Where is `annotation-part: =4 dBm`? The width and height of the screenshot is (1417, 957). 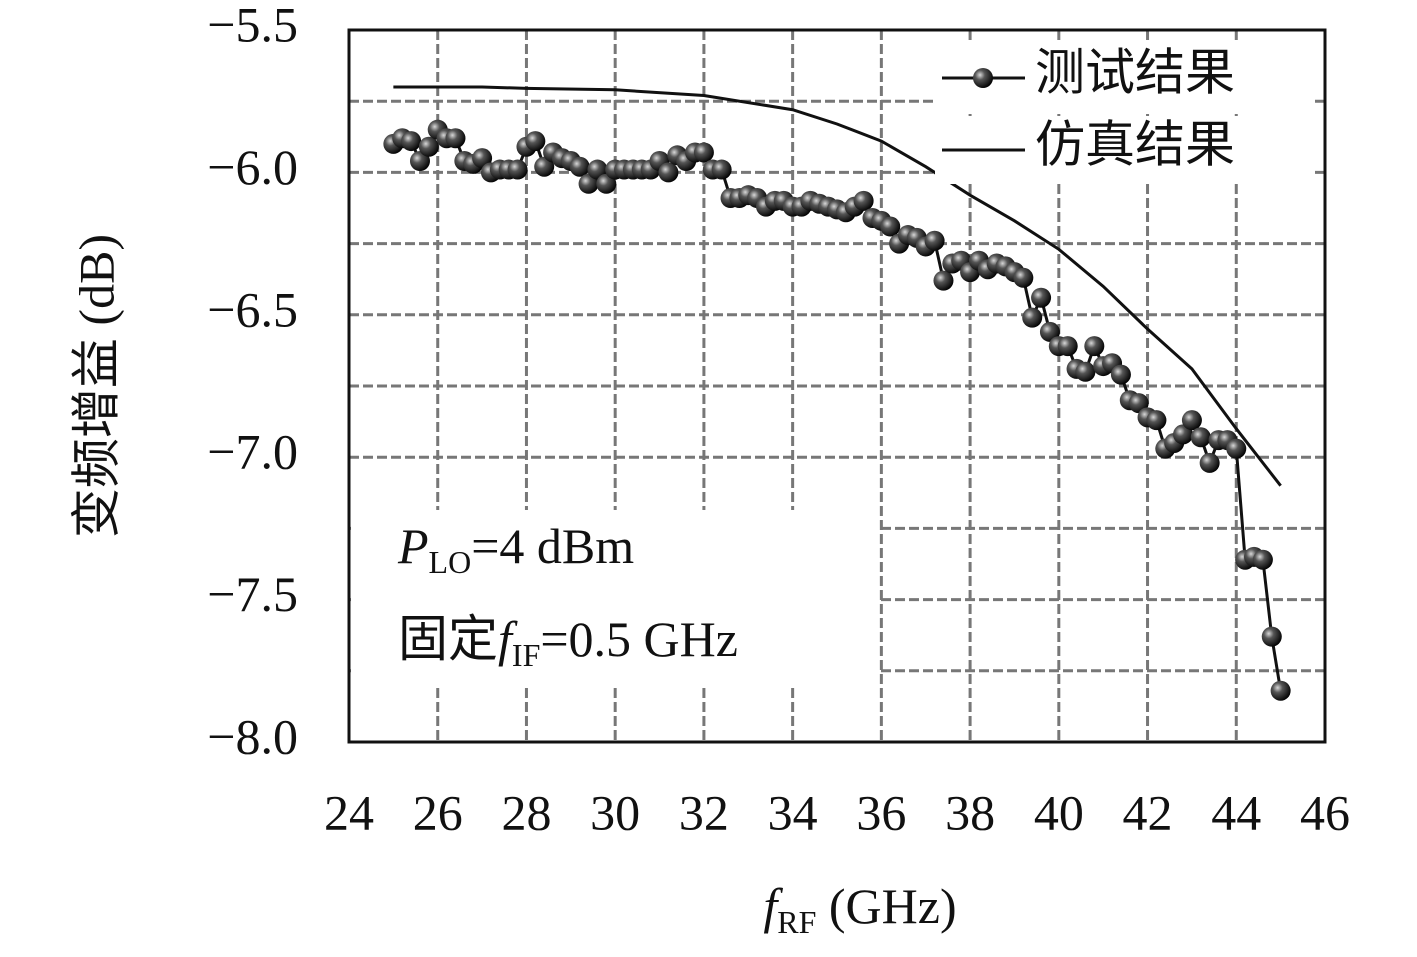 annotation-part: =4 dBm is located at coordinates (552, 546).